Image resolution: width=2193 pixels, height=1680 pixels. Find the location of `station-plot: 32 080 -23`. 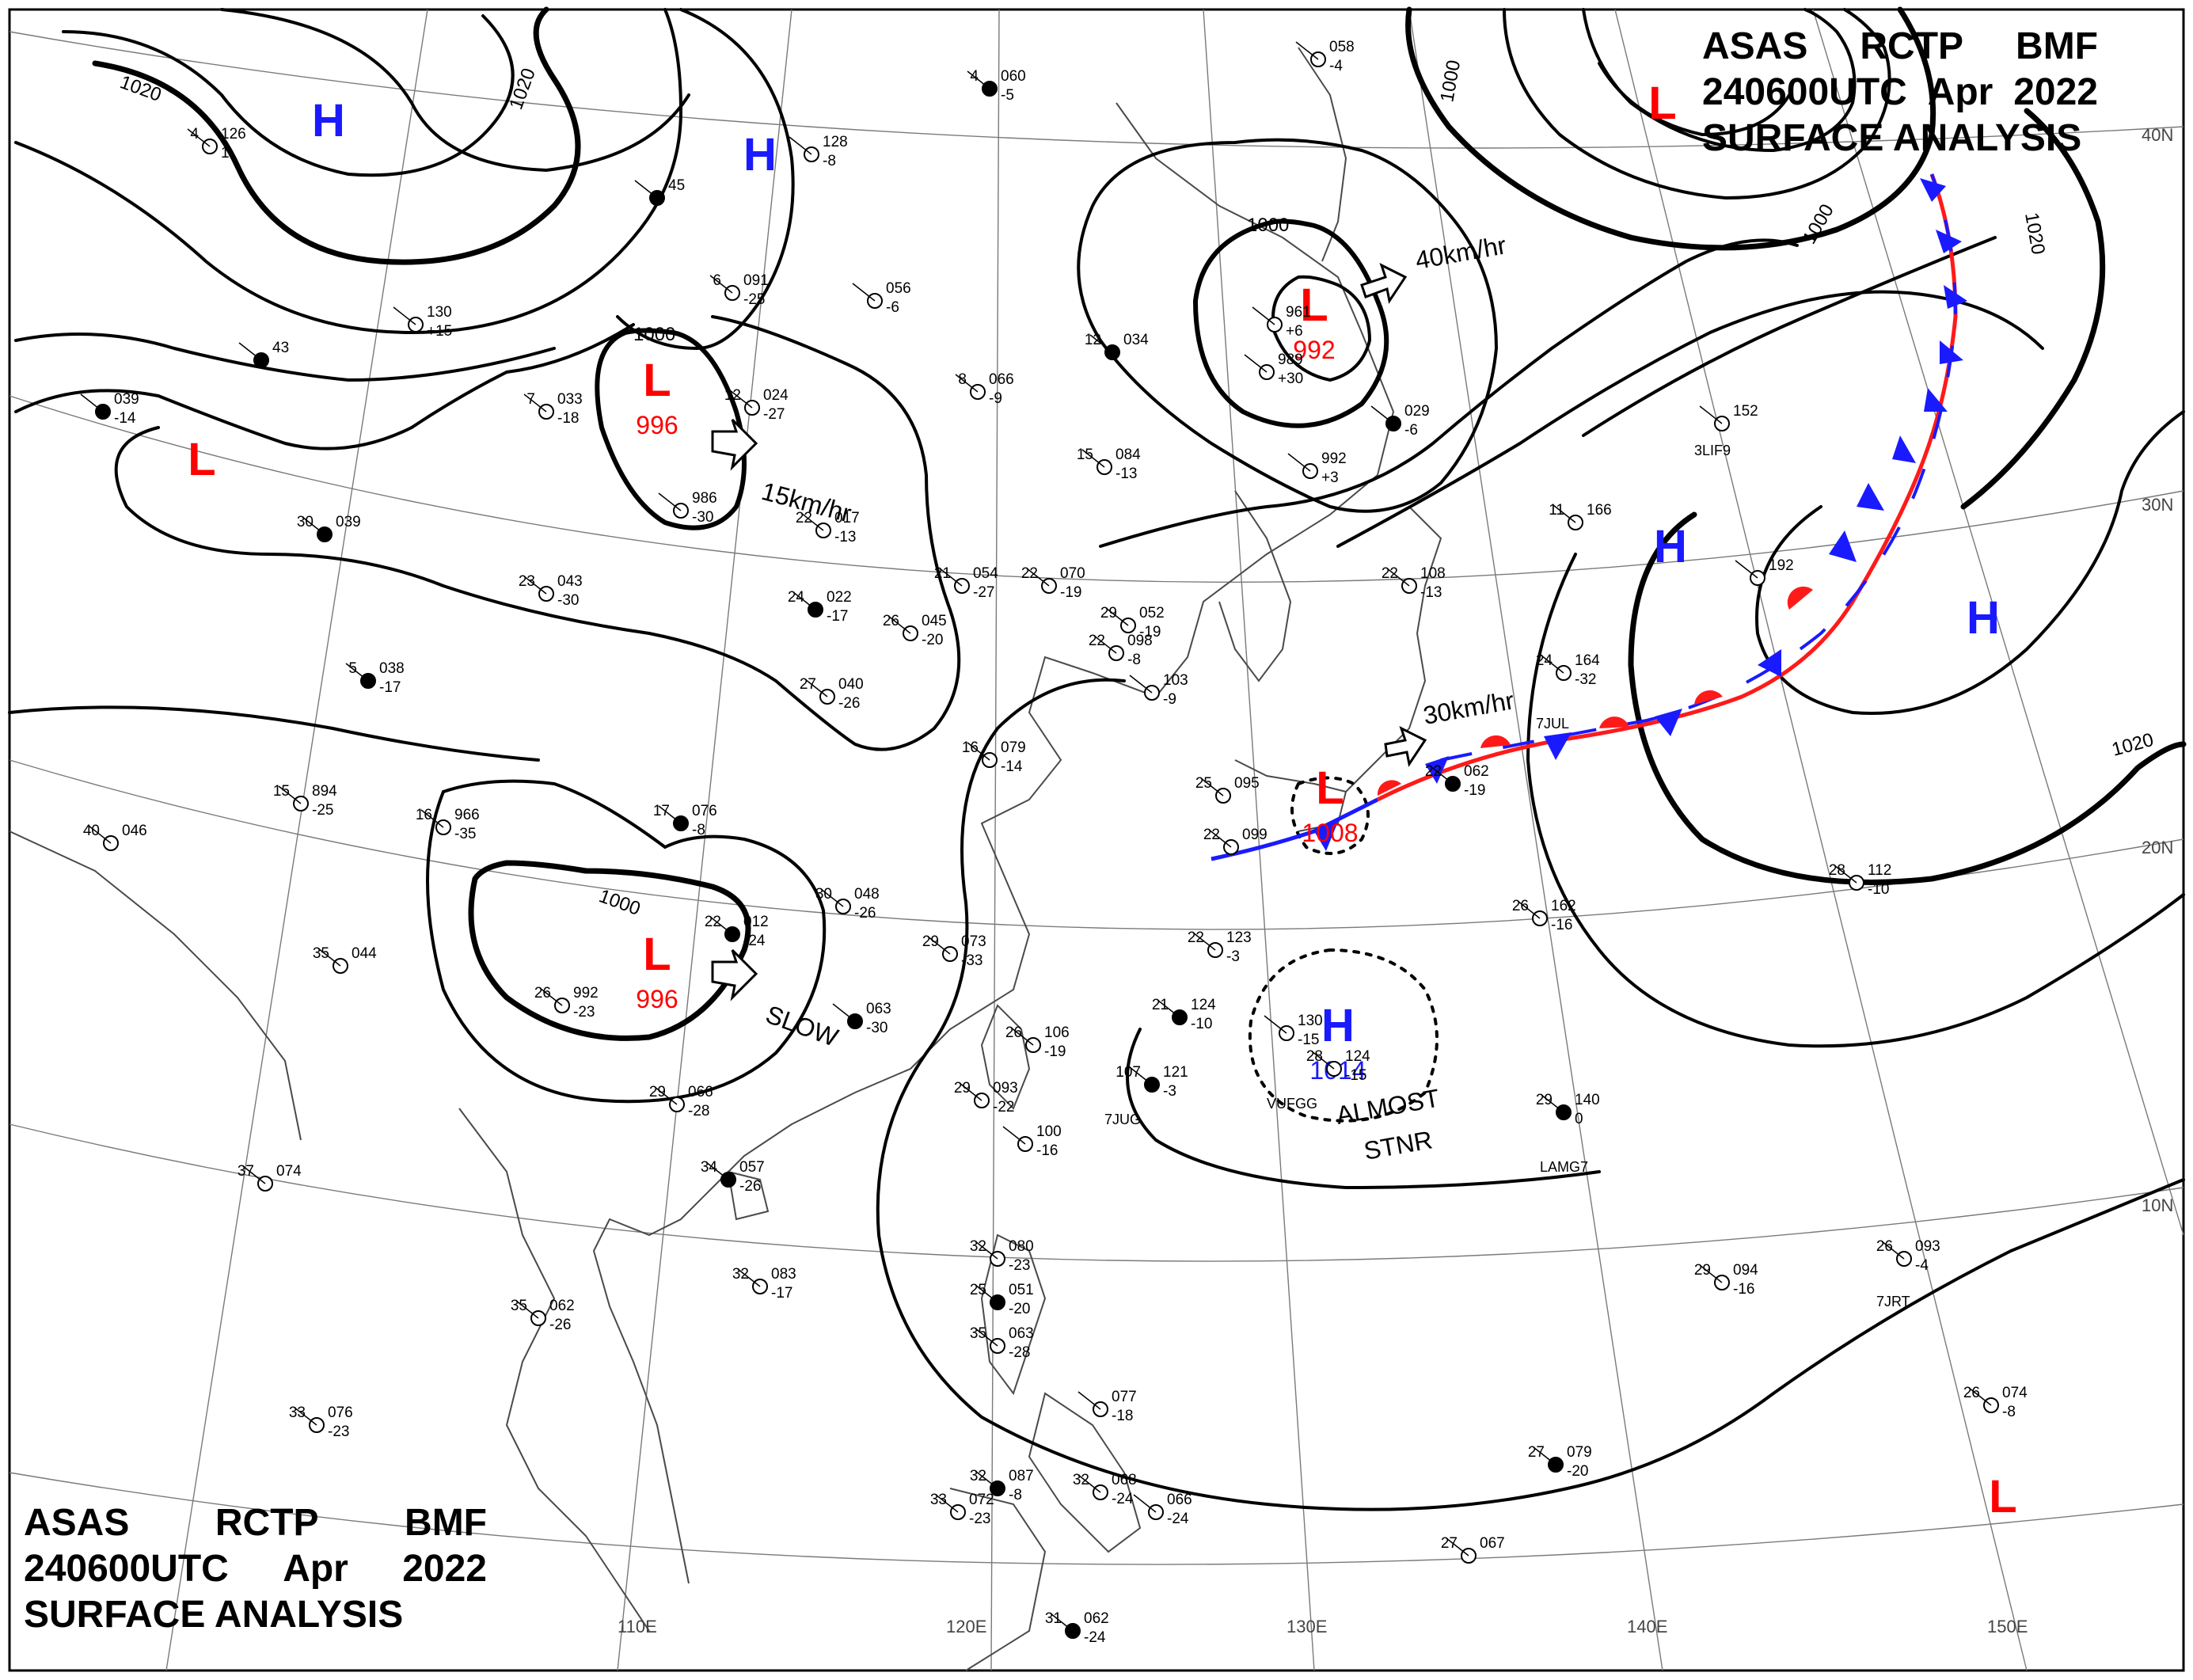

station-plot: 32 080 -23 is located at coordinates (1002, 1256).